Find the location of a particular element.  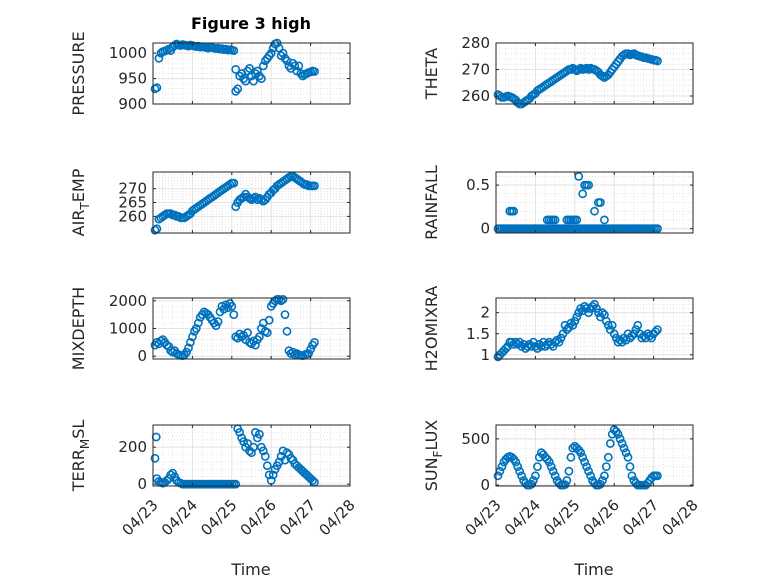

y-axis-label: SUNFLUX is located at coordinates (433, 456).